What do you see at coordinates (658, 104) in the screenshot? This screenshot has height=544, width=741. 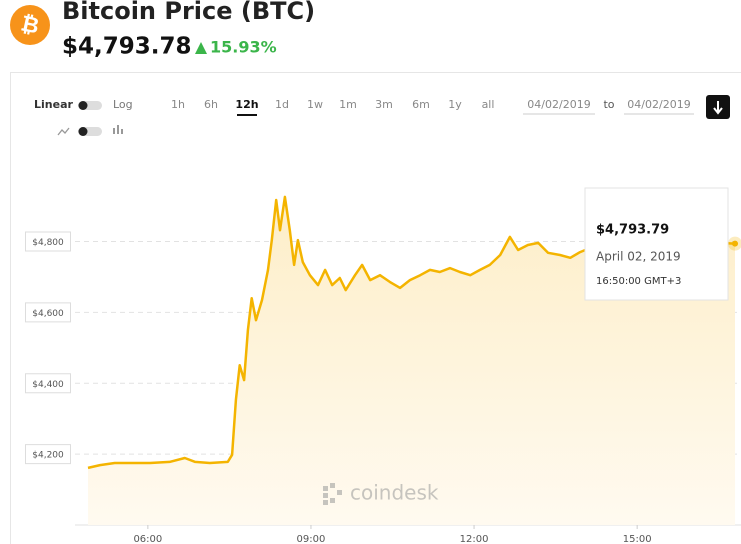 I see `date-to: 04/02/2019` at bounding box center [658, 104].